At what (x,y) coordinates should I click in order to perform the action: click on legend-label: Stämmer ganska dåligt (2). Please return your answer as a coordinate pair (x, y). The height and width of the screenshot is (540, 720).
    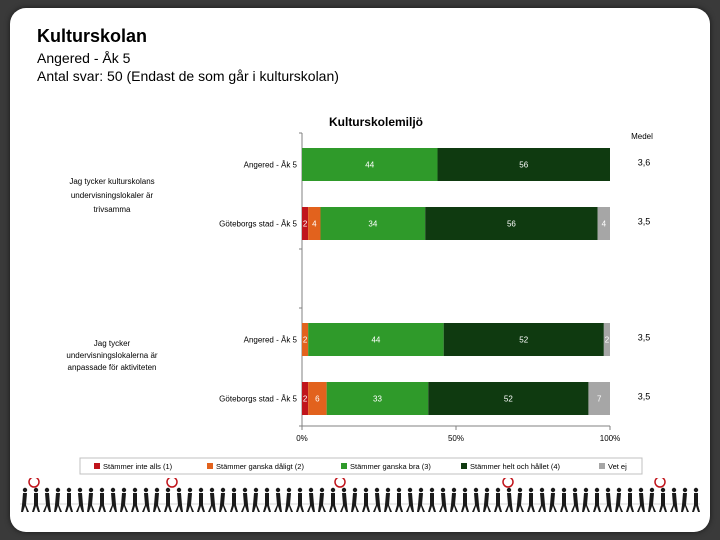
    Looking at the image, I should click on (260, 466).